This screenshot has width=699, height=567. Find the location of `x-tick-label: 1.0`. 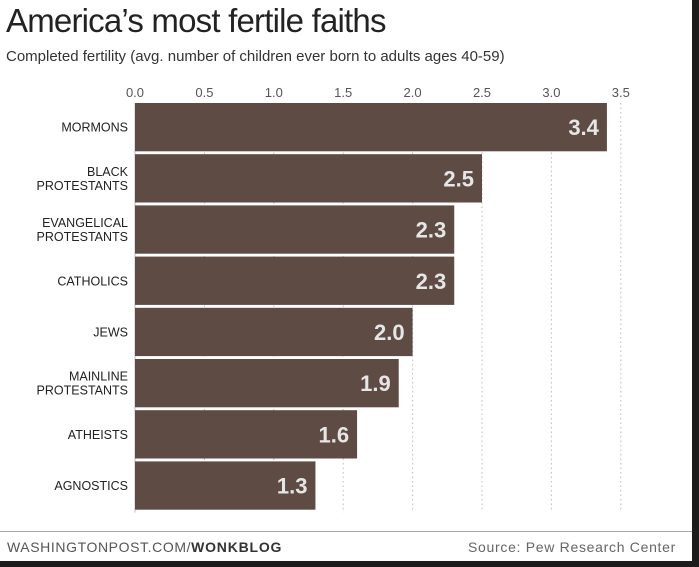

x-tick-label: 1.0 is located at coordinates (274, 92).